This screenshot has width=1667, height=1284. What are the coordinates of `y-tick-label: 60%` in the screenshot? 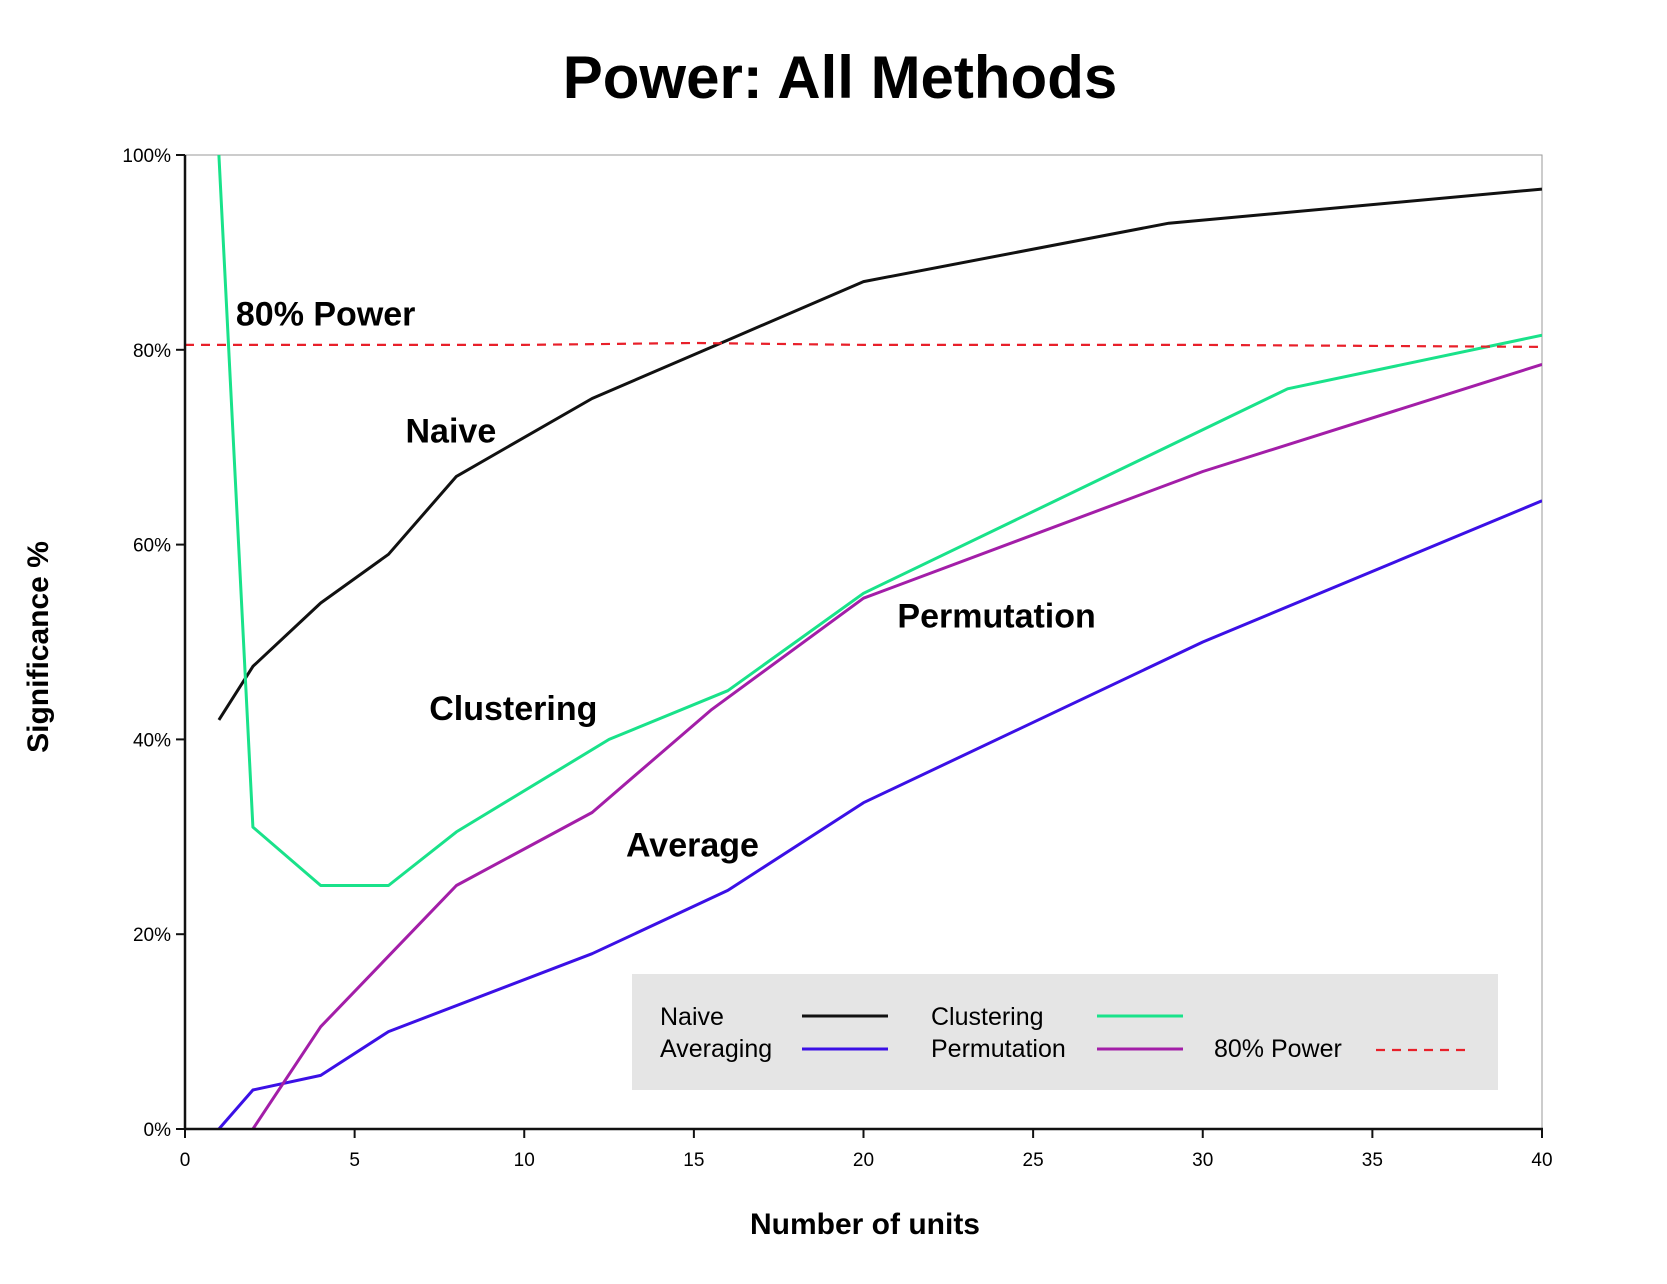 It's located at (152, 546).